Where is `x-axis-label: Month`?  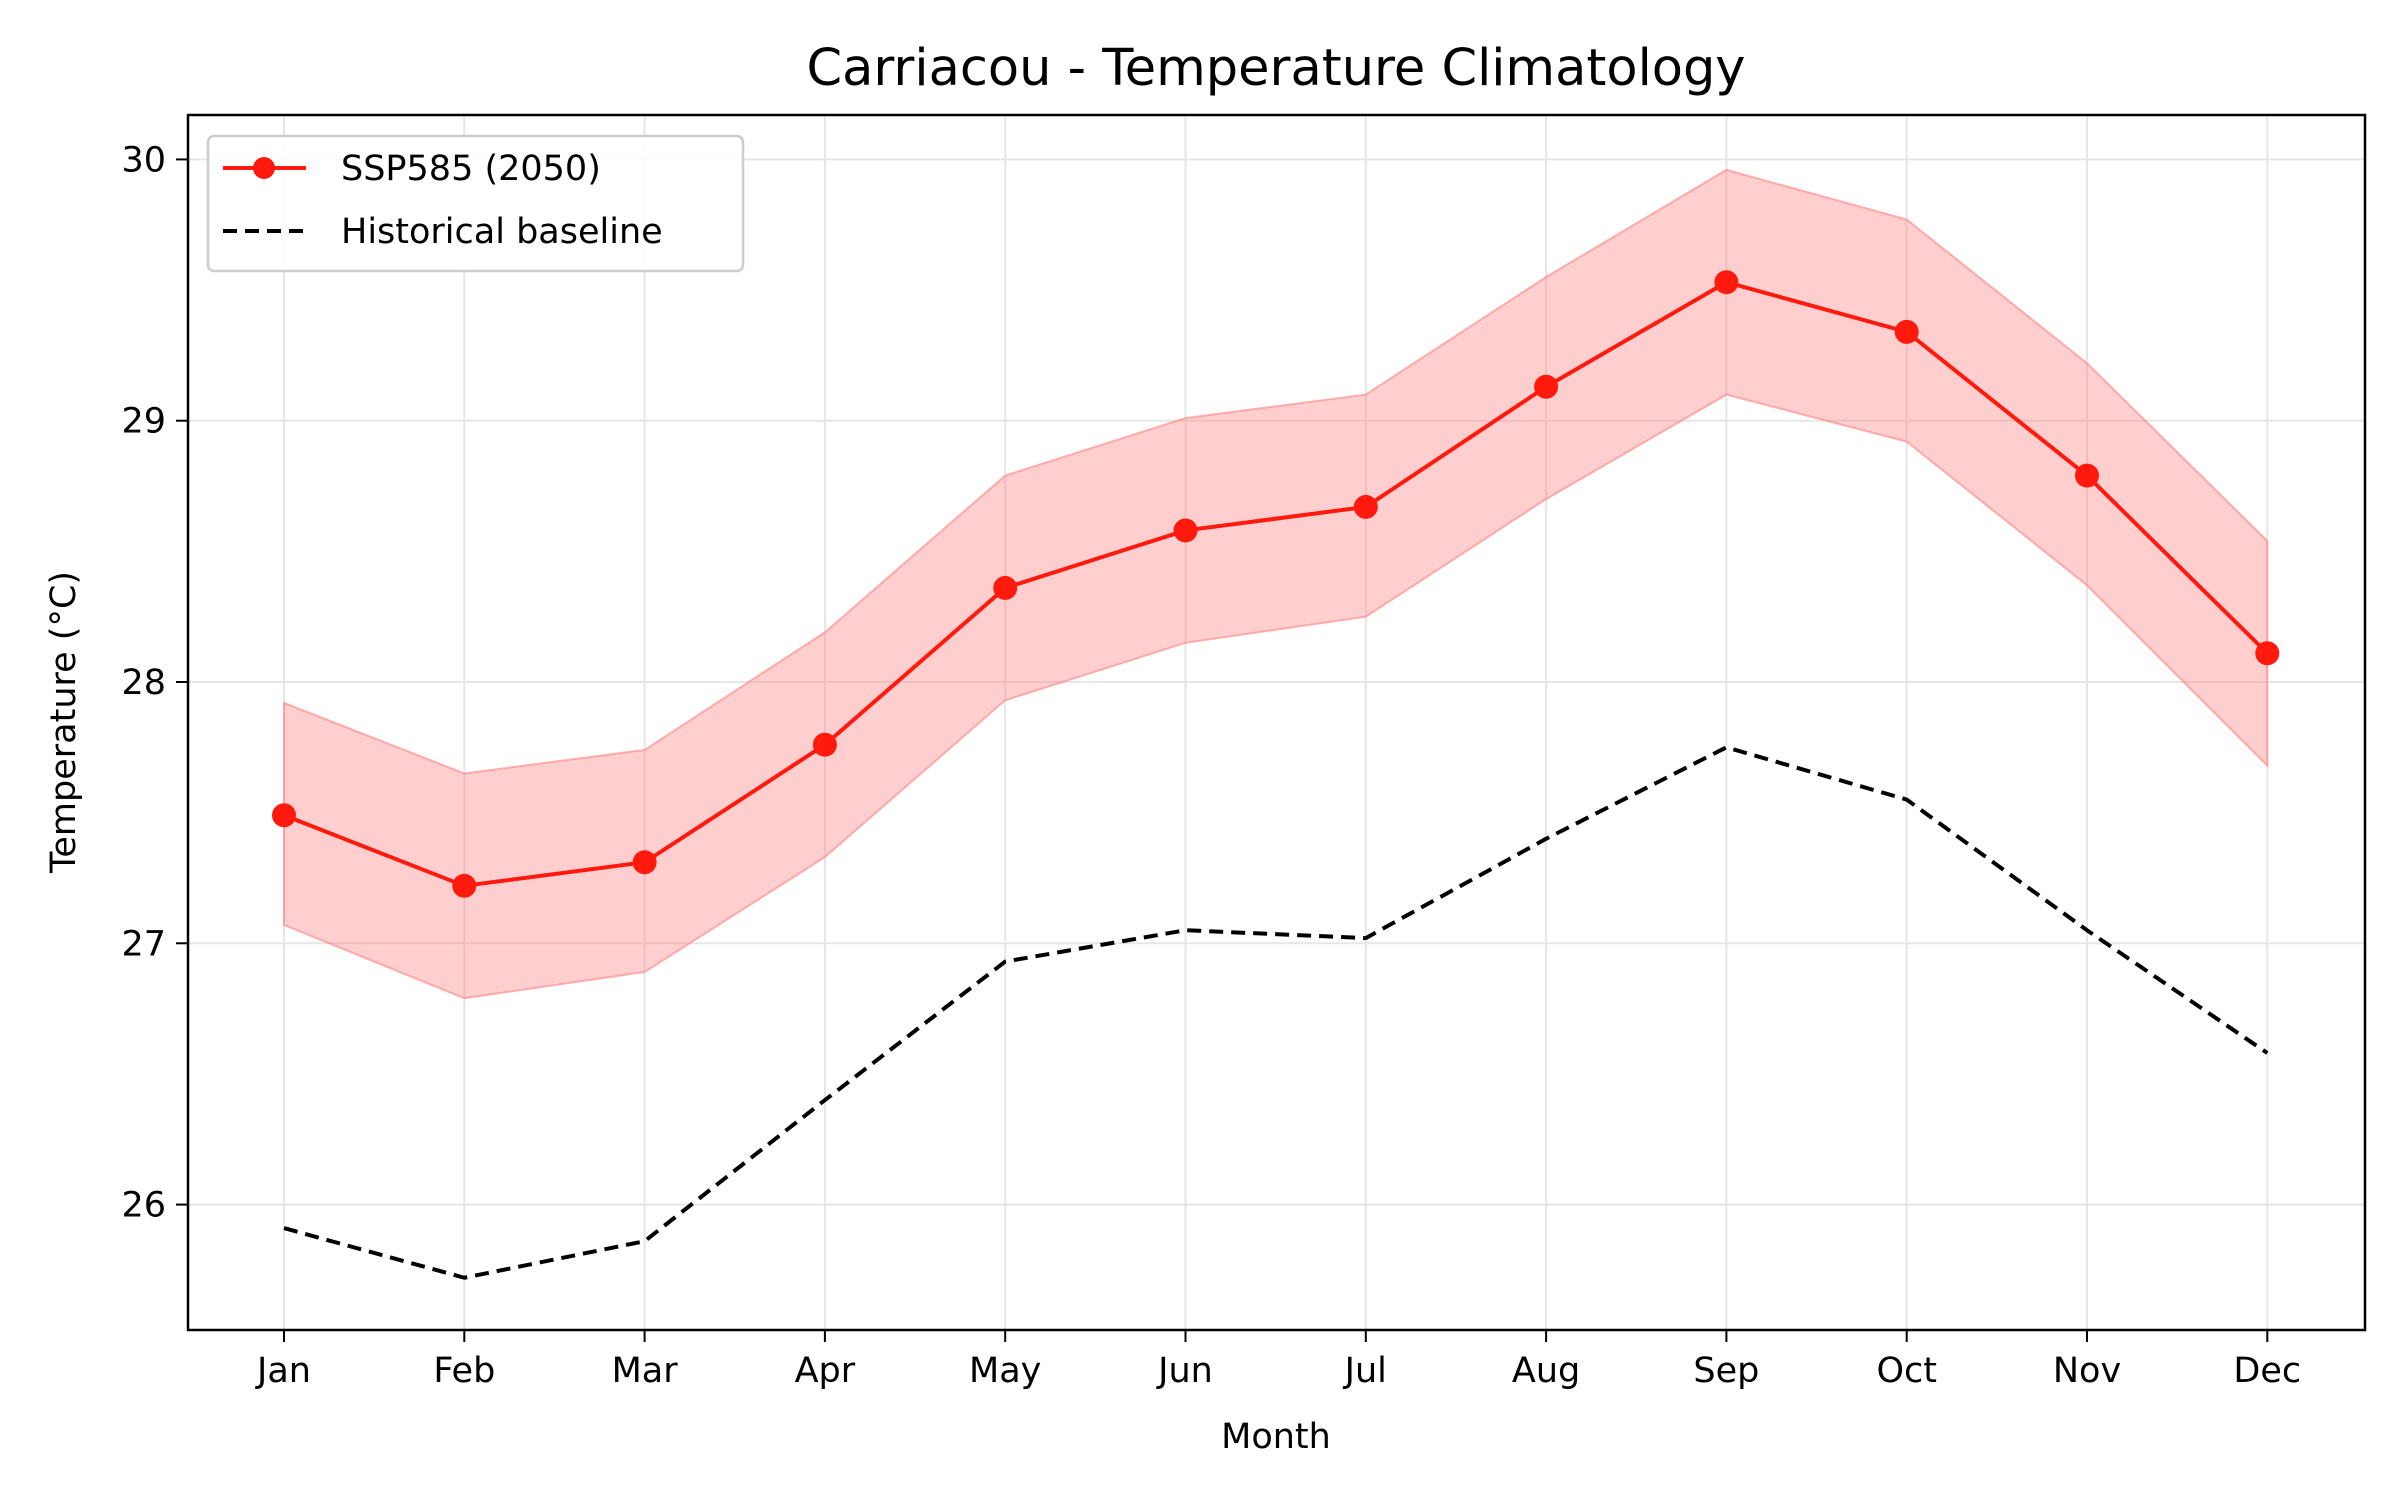 x-axis-label: Month is located at coordinates (1276, 1437).